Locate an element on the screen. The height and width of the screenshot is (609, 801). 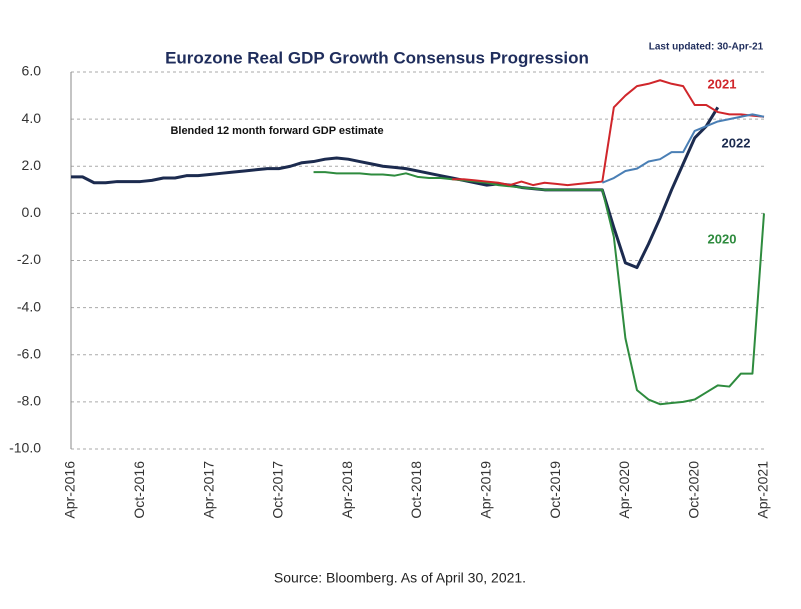
legend-label: 2022 is located at coordinates (736, 142).